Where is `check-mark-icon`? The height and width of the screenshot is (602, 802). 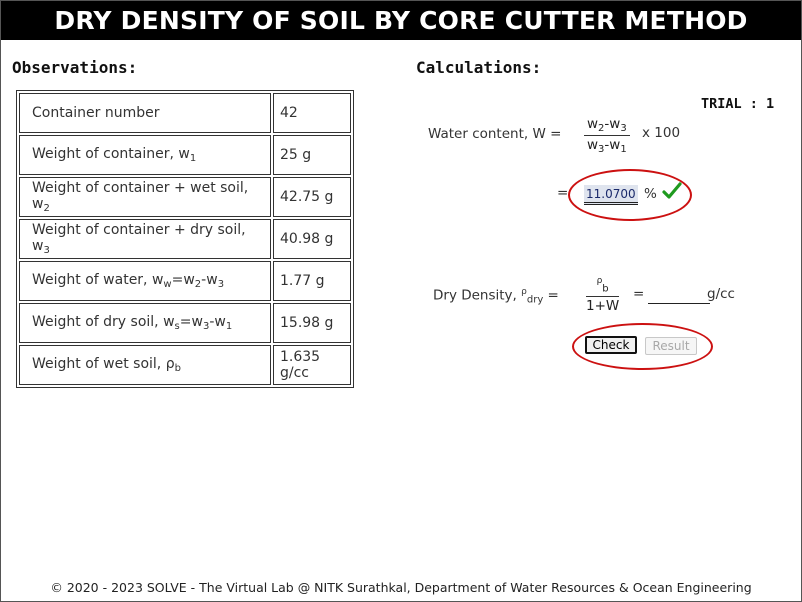 check-mark-icon is located at coordinates (672, 193).